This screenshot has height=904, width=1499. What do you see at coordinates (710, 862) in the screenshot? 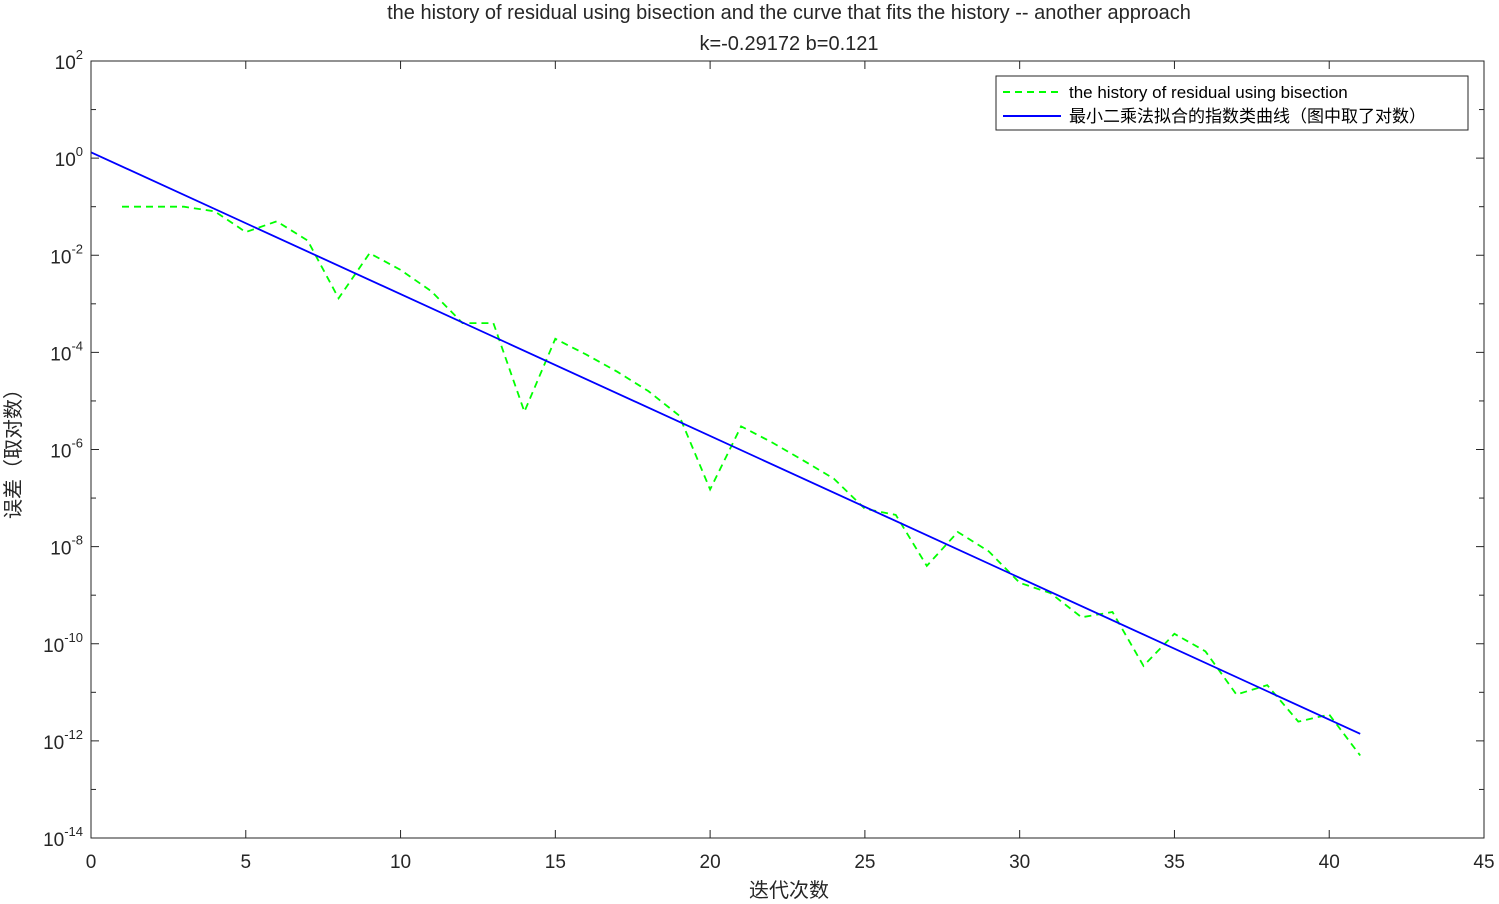
I see `x-tick-label: 20` at bounding box center [710, 862].